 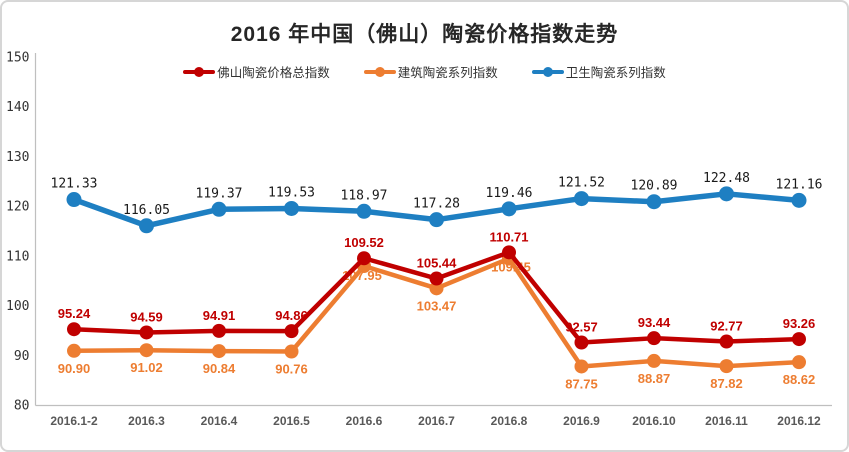 What do you see at coordinates (581, 327) in the screenshot?
I see `data-label: 92.57` at bounding box center [581, 327].